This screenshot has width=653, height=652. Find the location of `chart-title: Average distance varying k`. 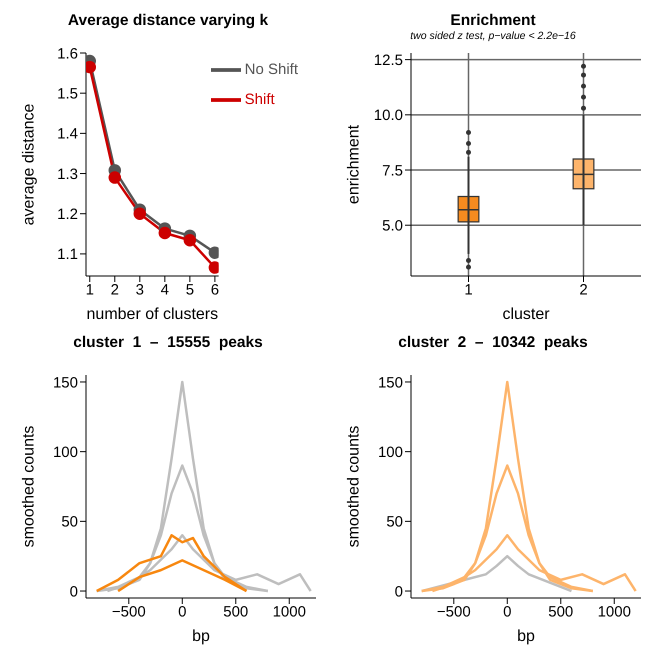

chart-title: Average distance varying k is located at coordinates (168, 20).